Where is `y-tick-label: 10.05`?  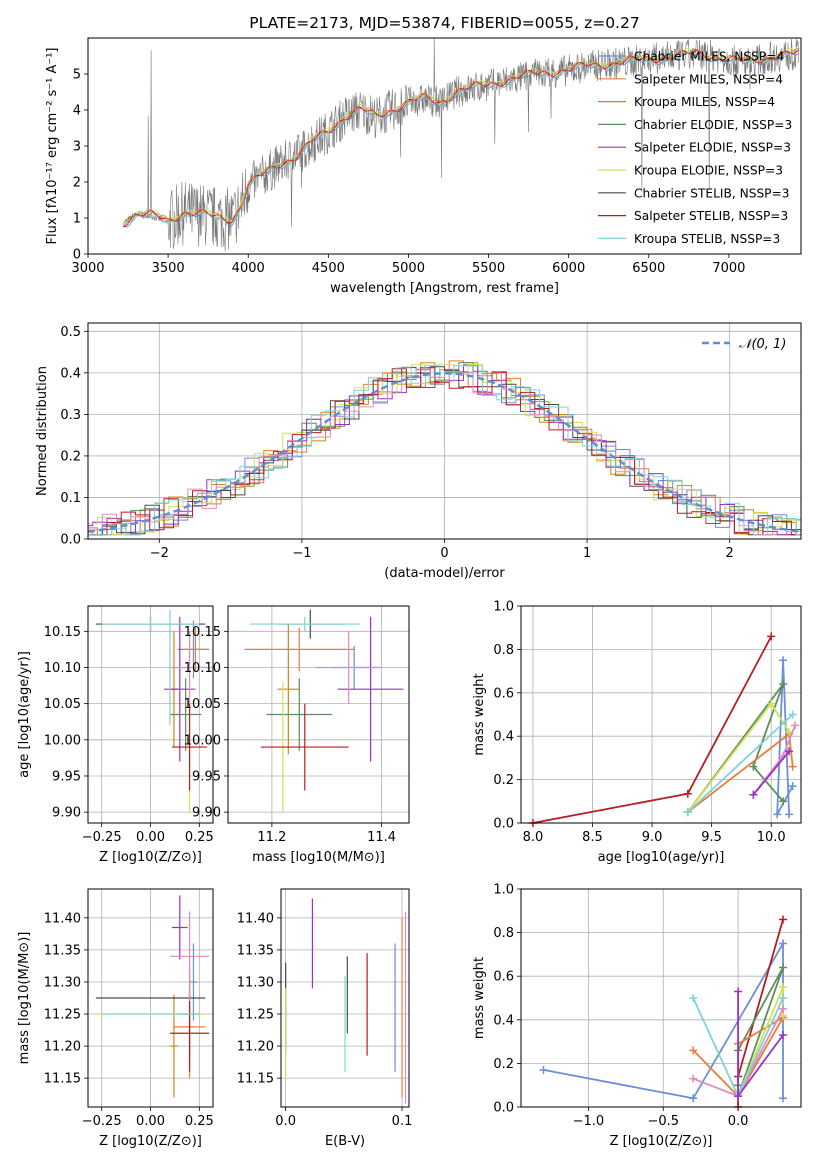 y-tick-label: 10.05 is located at coordinates (62, 704).